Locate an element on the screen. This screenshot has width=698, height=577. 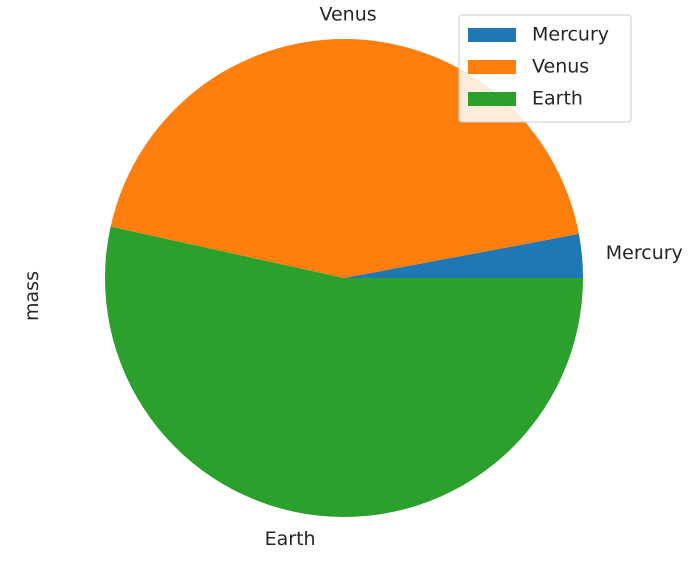
slice-label-mercury: Mercury is located at coordinates (644, 253).